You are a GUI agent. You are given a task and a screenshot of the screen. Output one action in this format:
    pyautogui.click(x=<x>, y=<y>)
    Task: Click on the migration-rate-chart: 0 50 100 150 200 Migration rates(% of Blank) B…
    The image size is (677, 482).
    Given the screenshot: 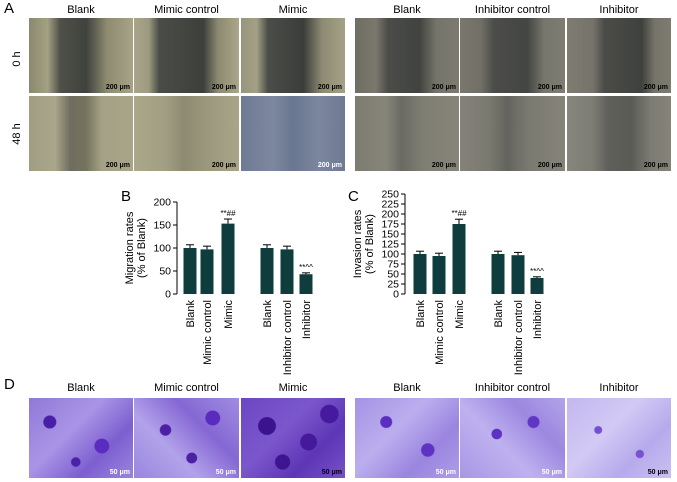 What is the action you would take?
    pyautogui.click(x=218, y=286)
    